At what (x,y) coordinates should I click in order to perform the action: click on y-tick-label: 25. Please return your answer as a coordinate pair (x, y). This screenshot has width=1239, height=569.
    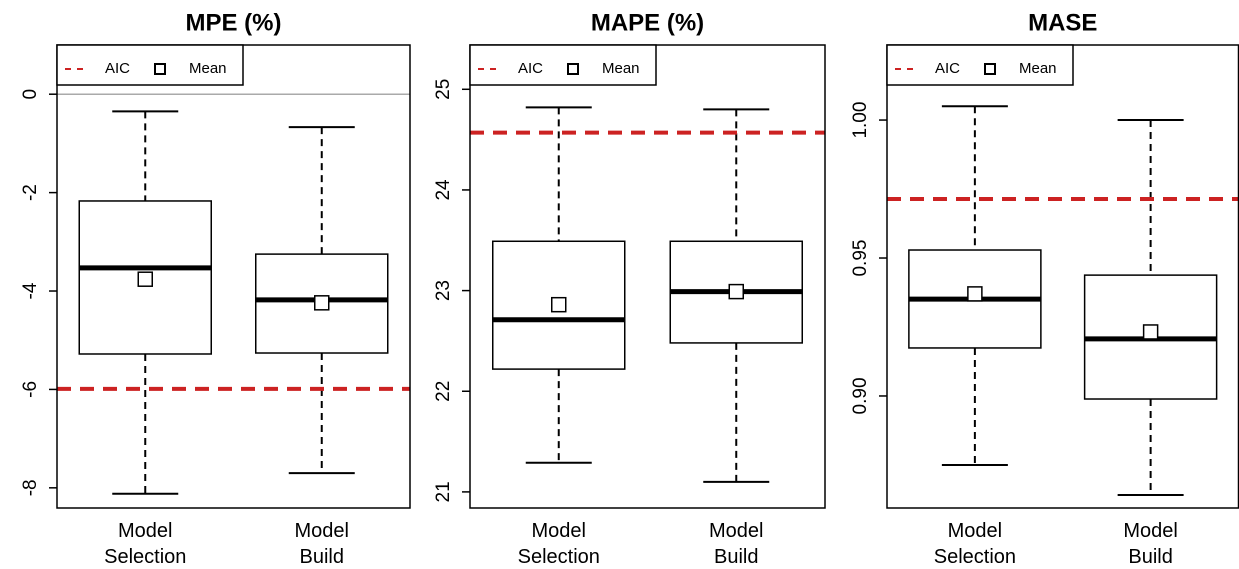
    Looking at the image, I should click on (443, 89).